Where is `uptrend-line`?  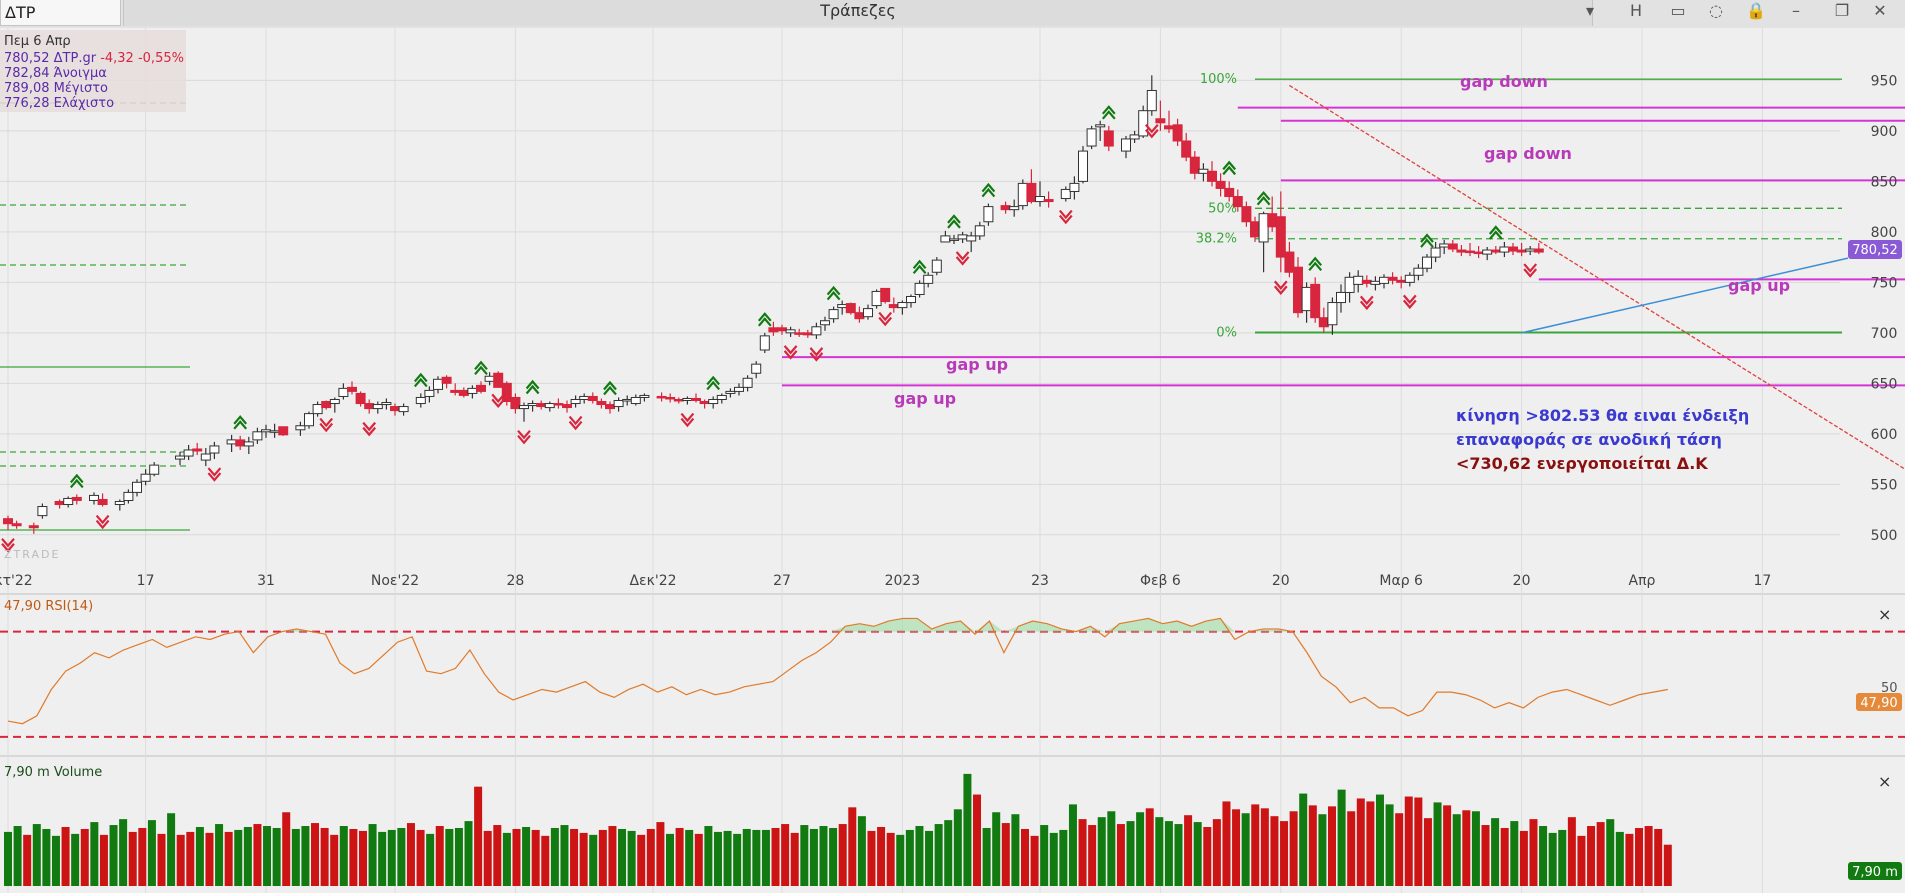
uptrend-line is located at coordinates (1685, 295).